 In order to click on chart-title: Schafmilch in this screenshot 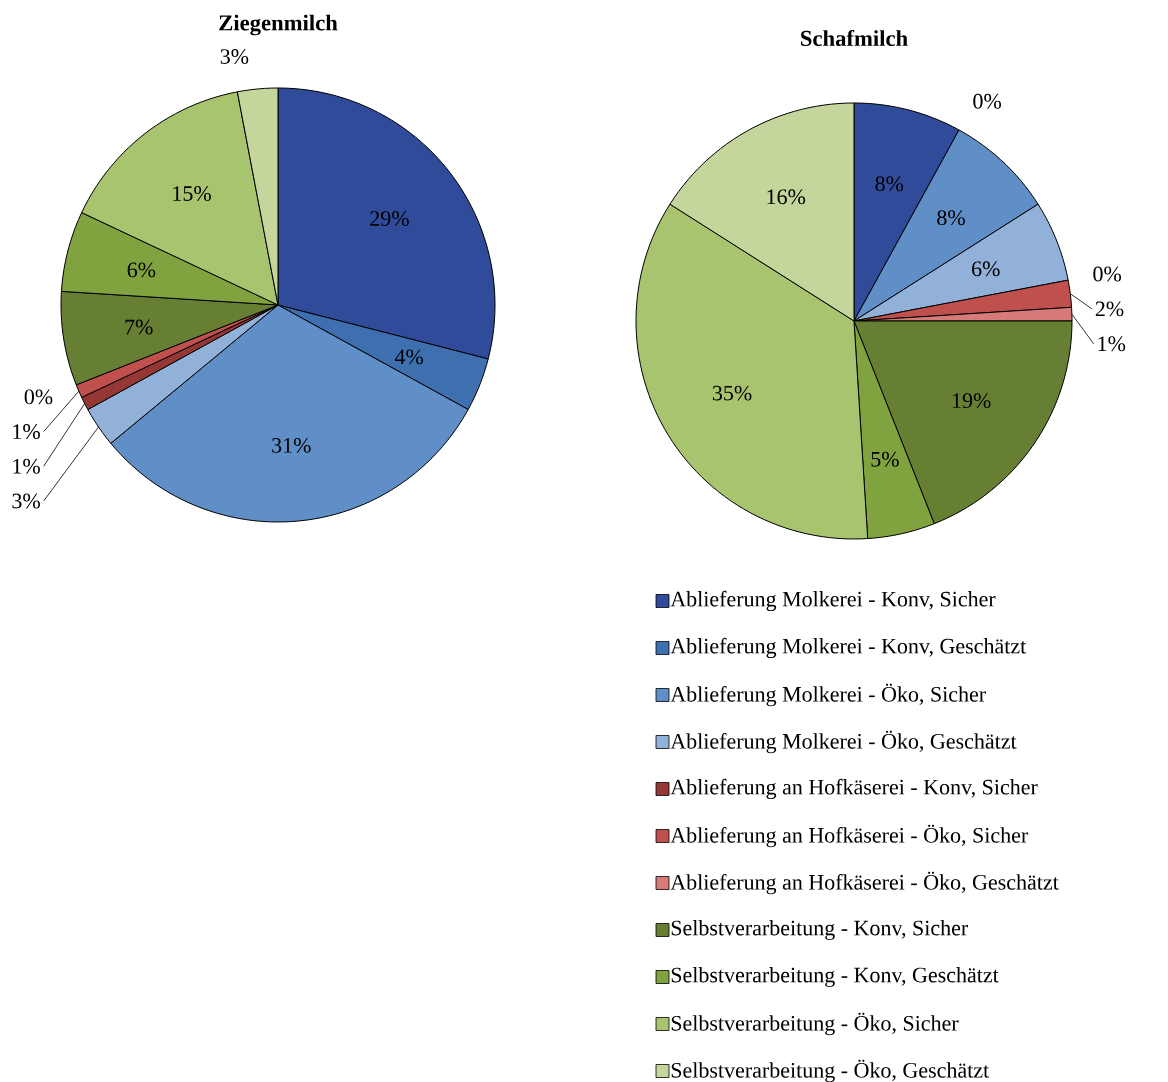, I will do `click(854, 38)`.